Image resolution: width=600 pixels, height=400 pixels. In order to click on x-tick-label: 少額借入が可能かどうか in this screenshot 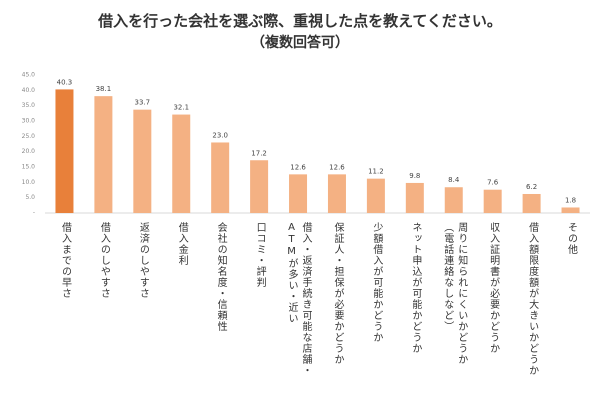, I will do `click(376, 282)`.